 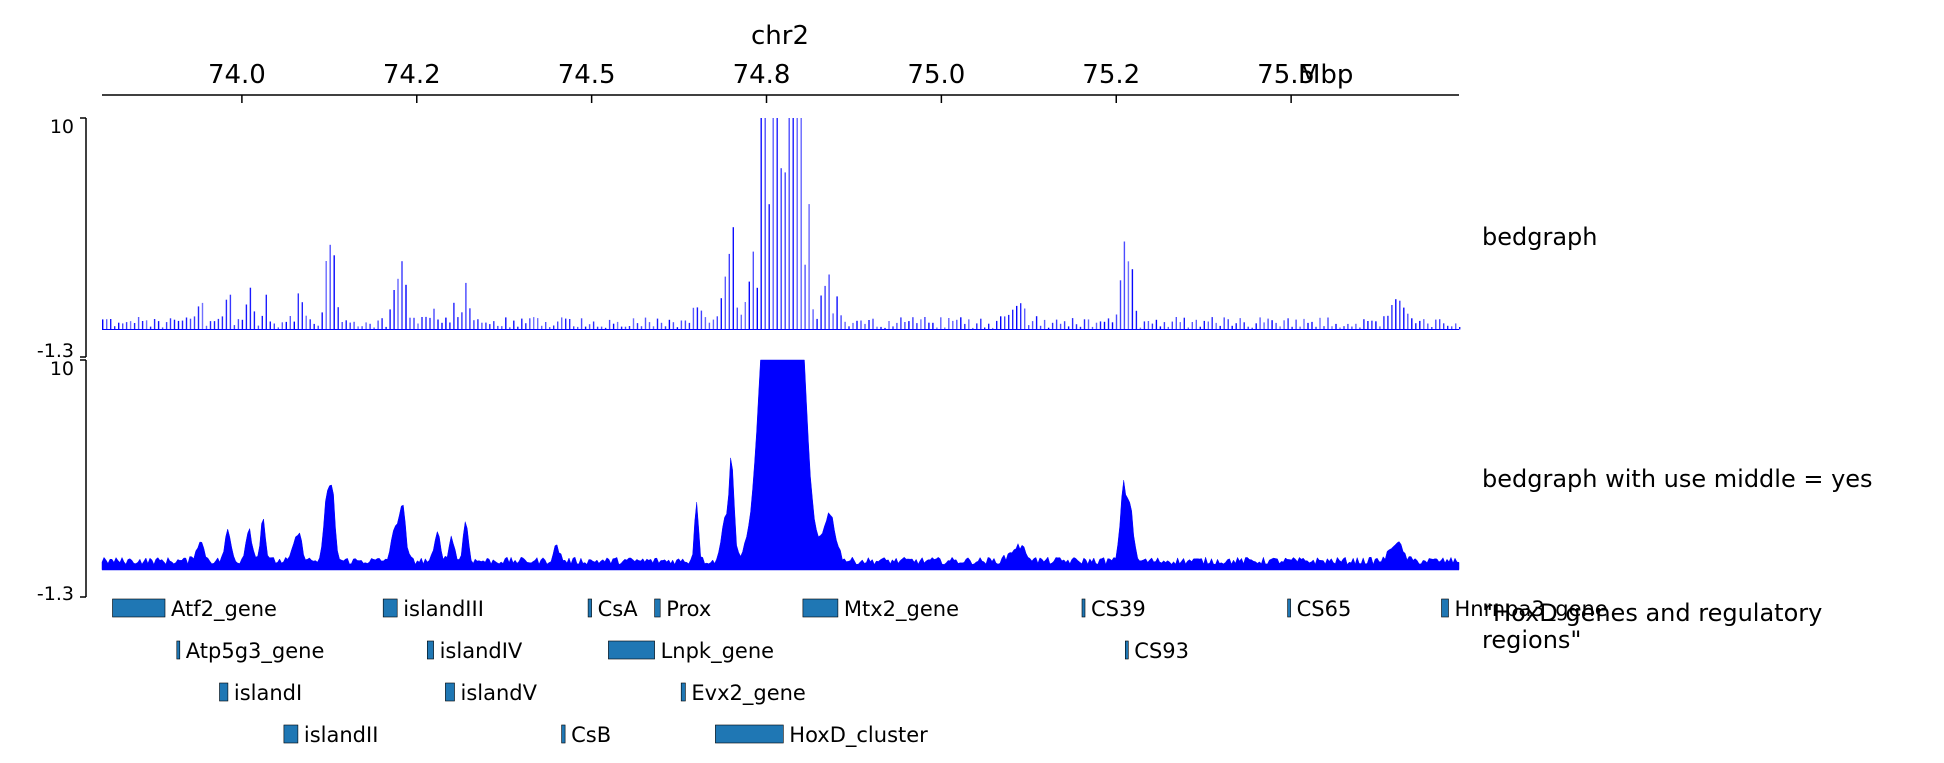 I want to click on top-axis: chr2 74.0 74.2 74.5 74.8 75.0 75.2 75.5 Mbp, so click(x=780, y=62).